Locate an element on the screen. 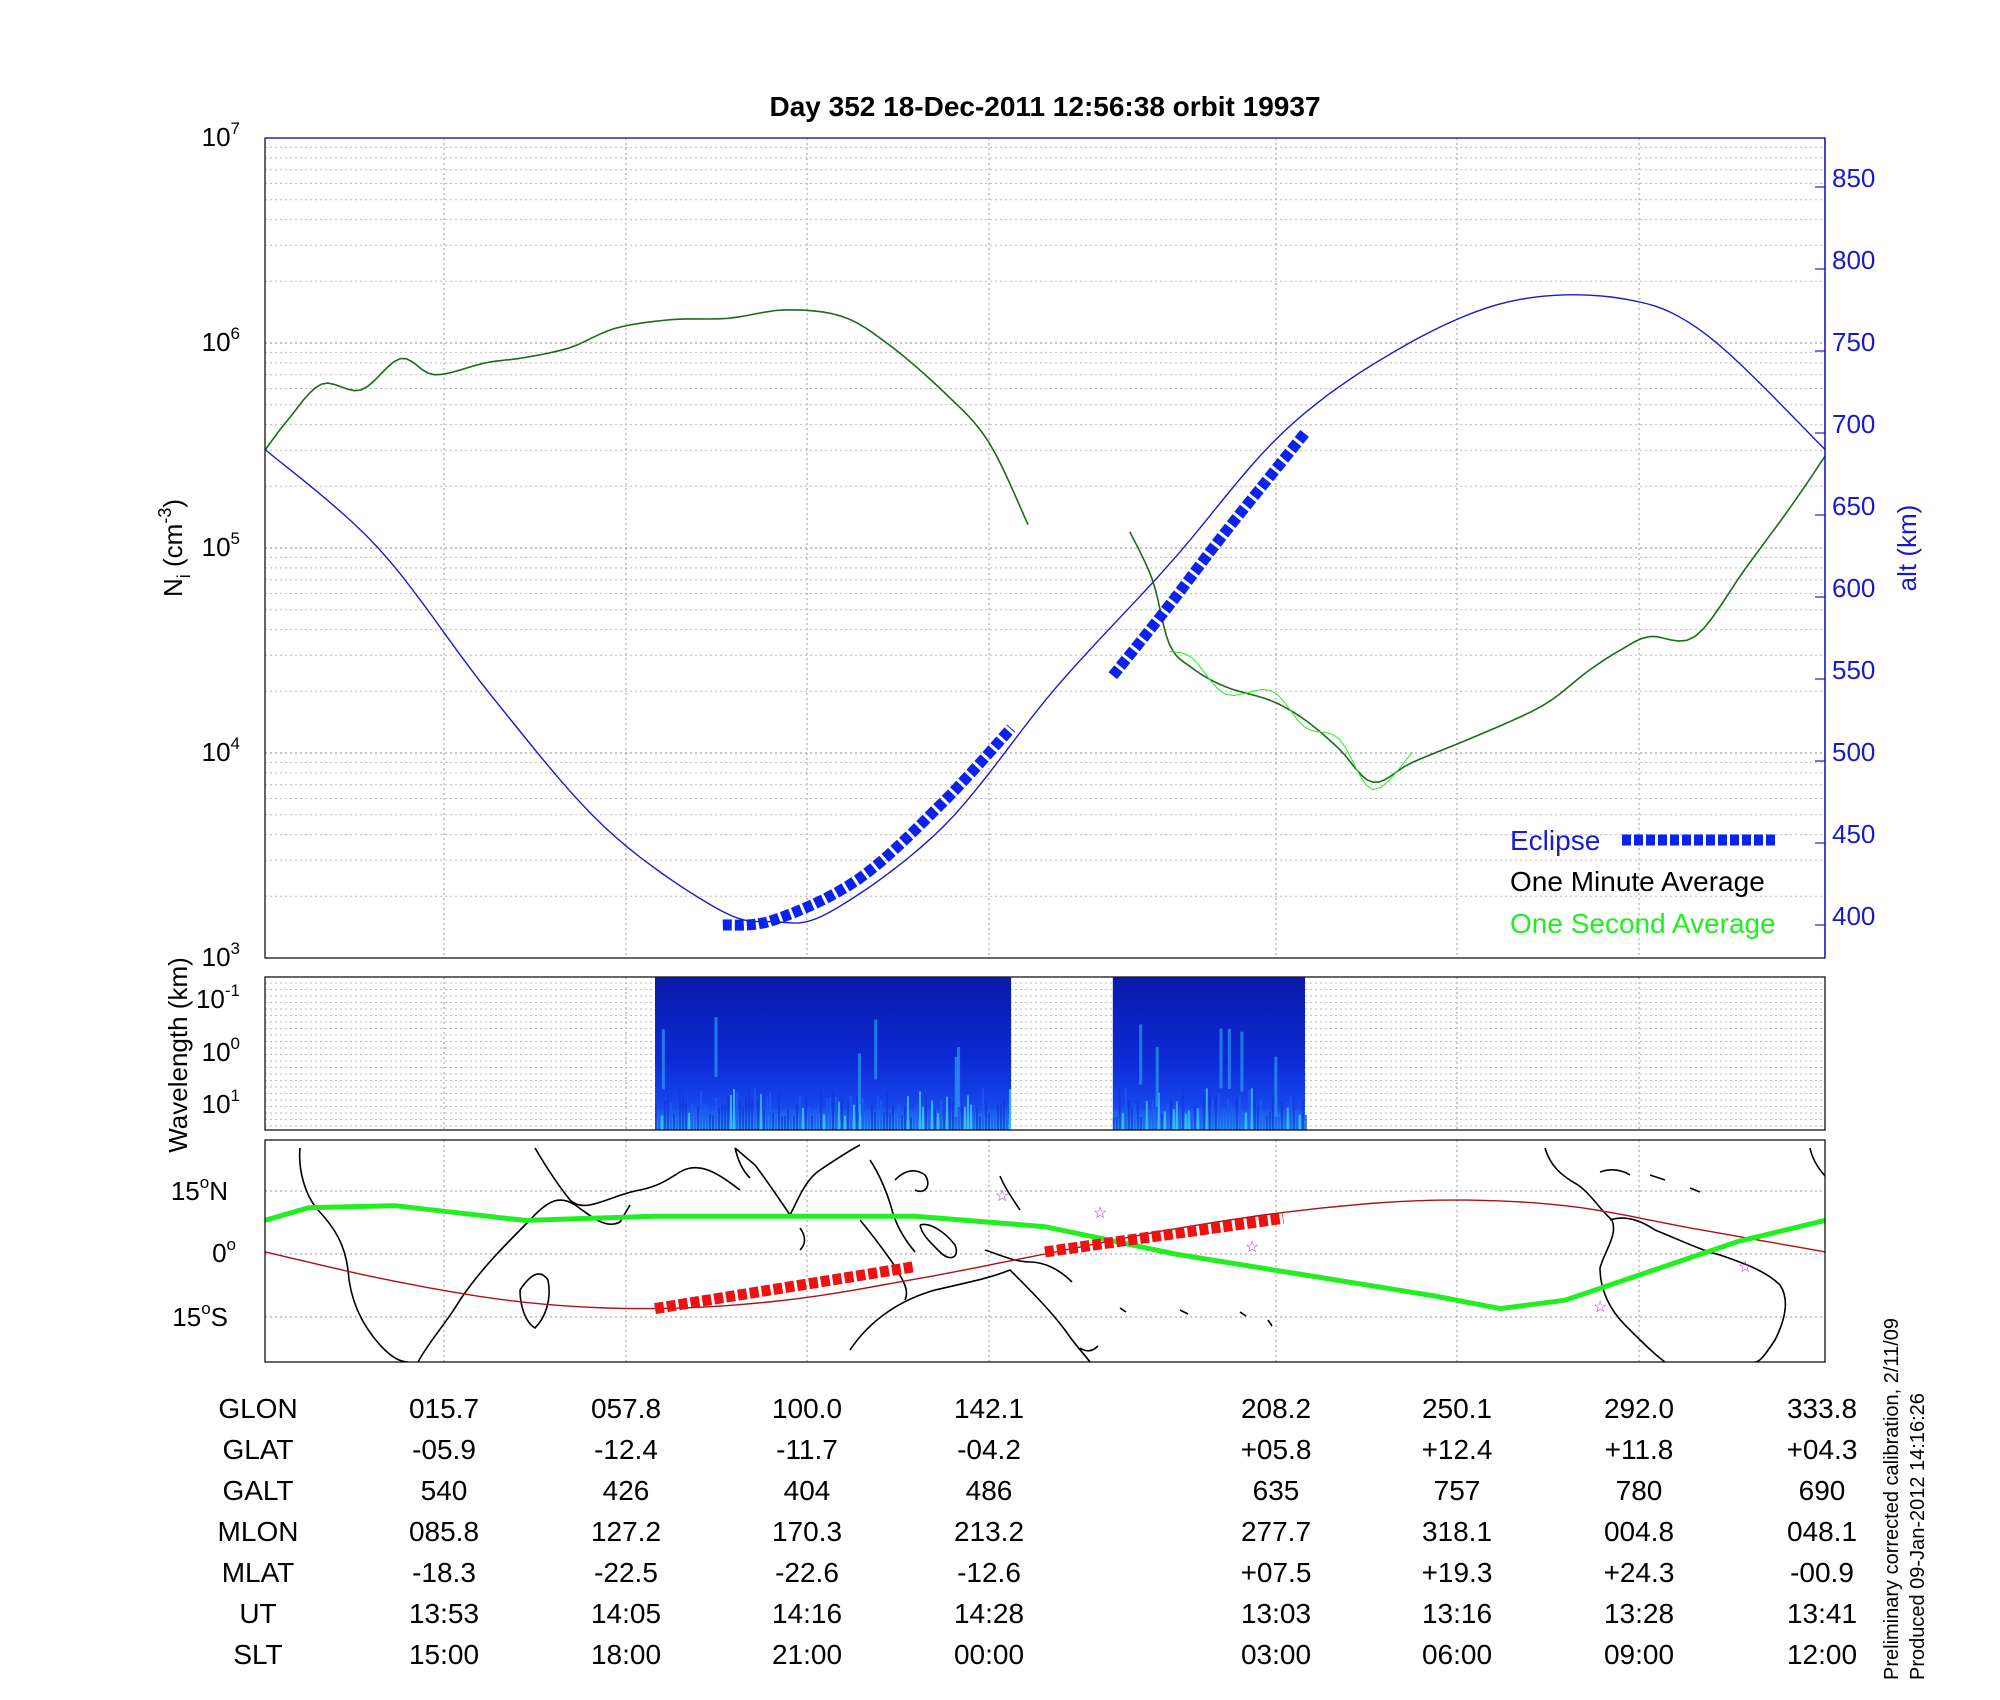  table-row-label: UT is located at coordinates (257, 1613).